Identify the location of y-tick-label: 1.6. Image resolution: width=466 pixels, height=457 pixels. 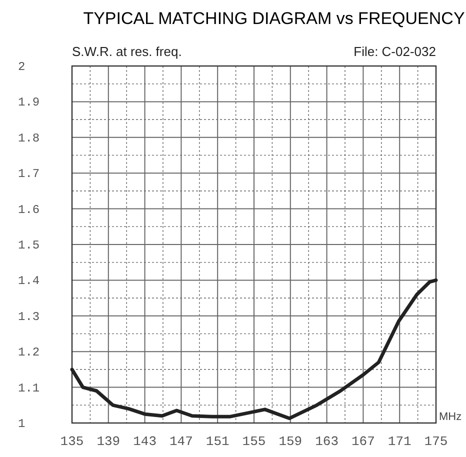
(29, 209).